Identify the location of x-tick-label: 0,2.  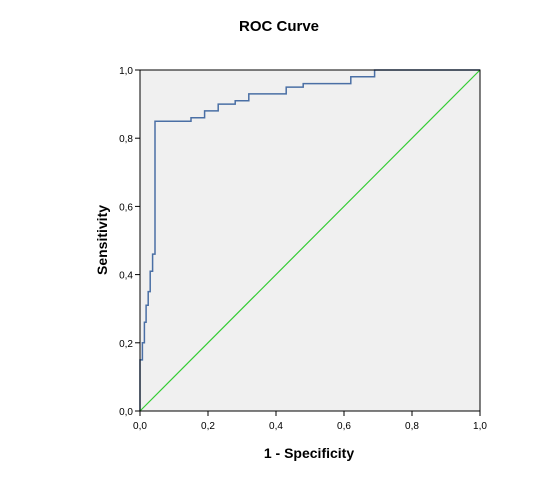
(208, 426).